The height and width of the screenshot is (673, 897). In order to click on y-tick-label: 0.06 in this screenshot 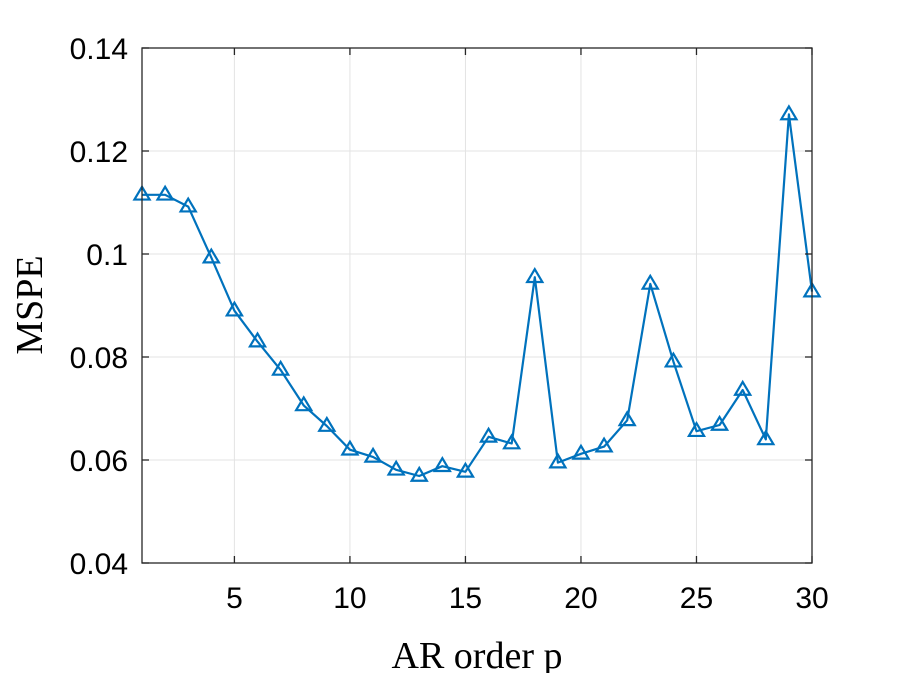, I will do `click(99, 461)`.